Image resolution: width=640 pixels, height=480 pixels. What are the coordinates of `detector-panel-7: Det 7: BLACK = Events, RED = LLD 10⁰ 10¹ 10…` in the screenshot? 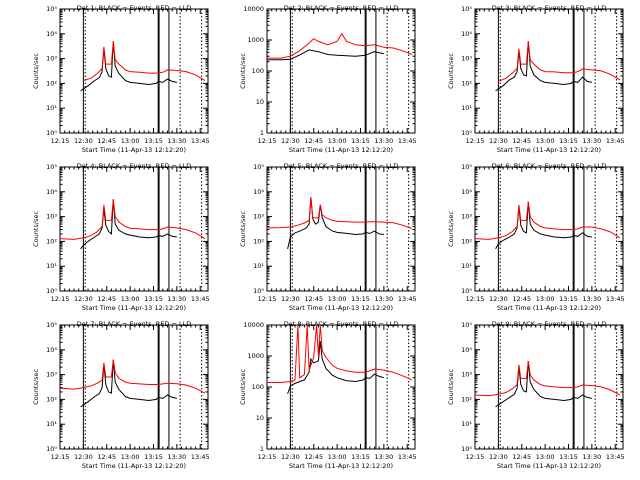 It's located at (121, 395).